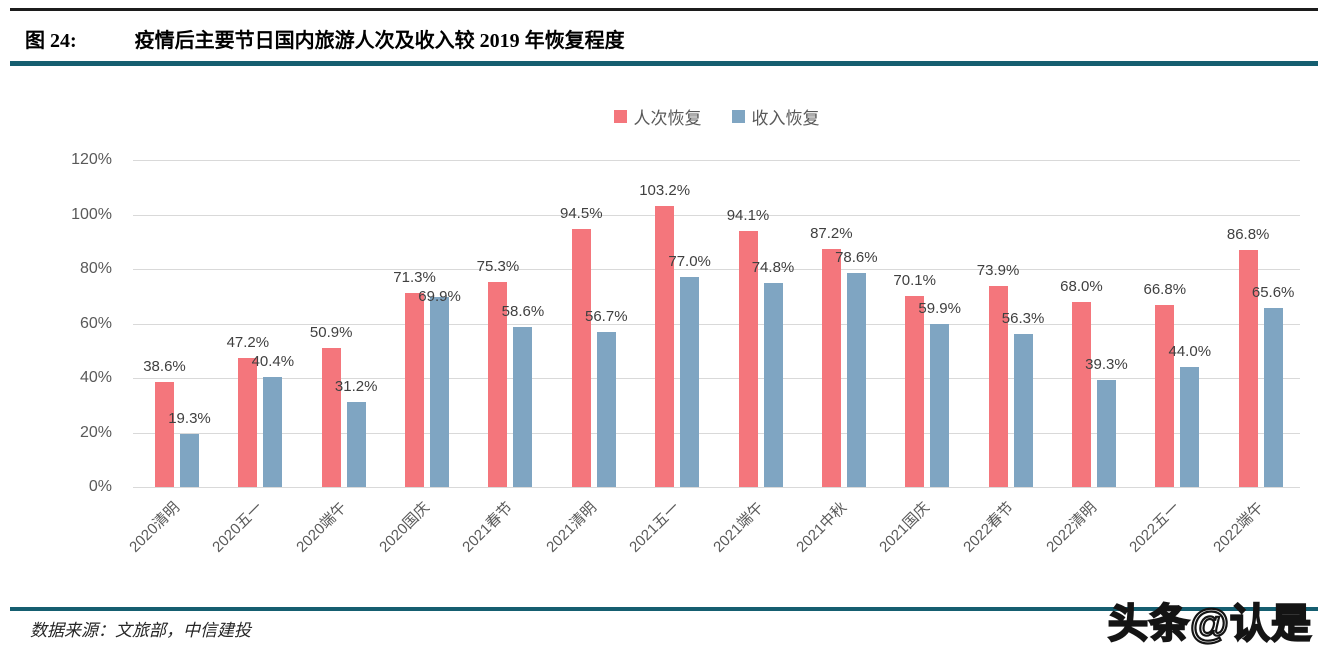 The image size is (1318, 651). Describe the element at coordinates (571, 527) in the screenshot. I see `x-tick-label: 2021清明` at that location.